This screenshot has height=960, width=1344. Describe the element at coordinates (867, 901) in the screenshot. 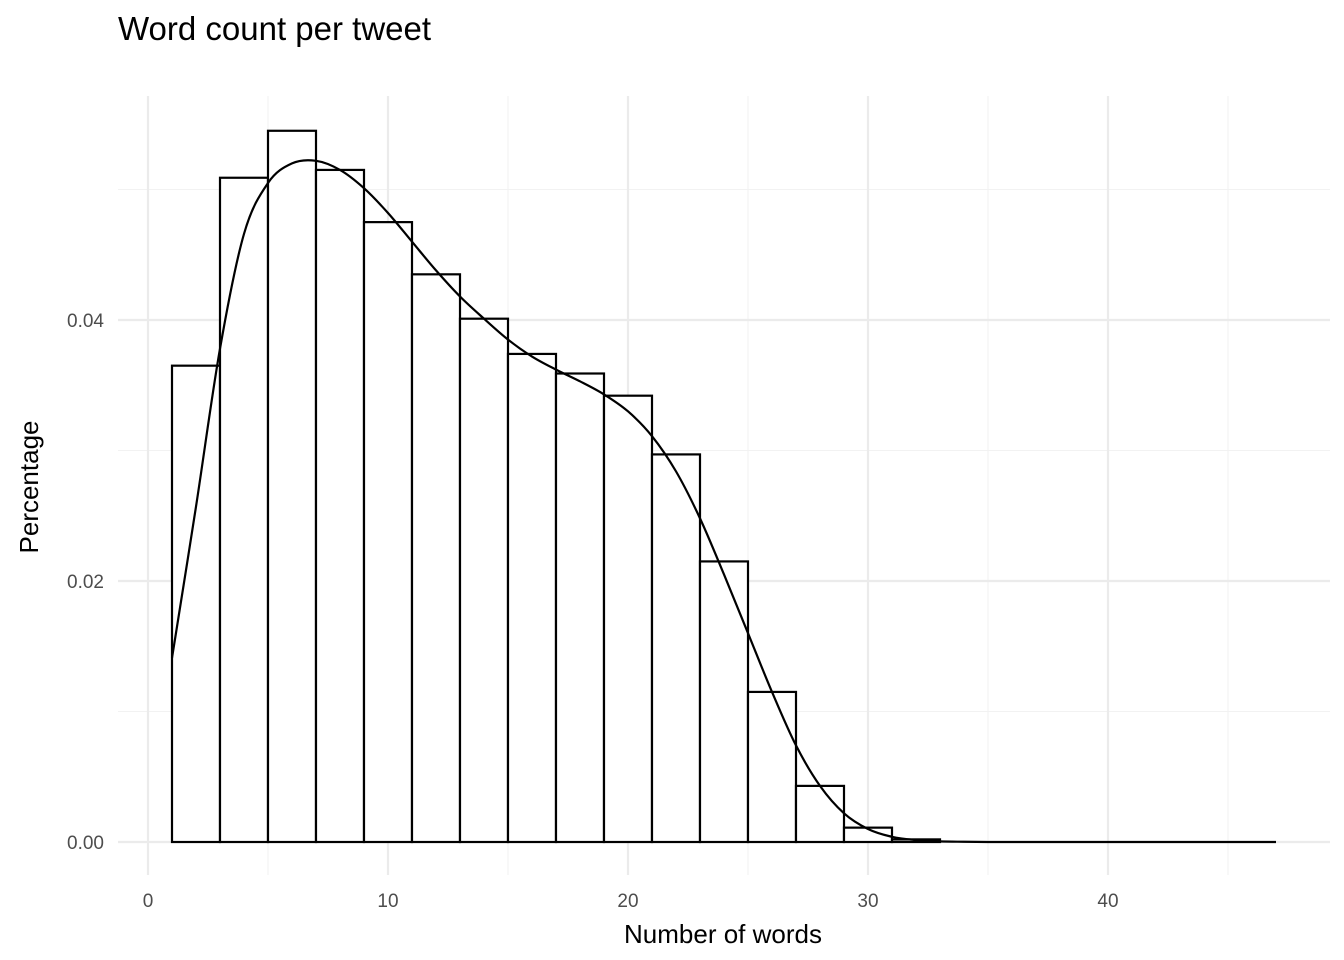

I see `x-tick-label: 30` at that location.